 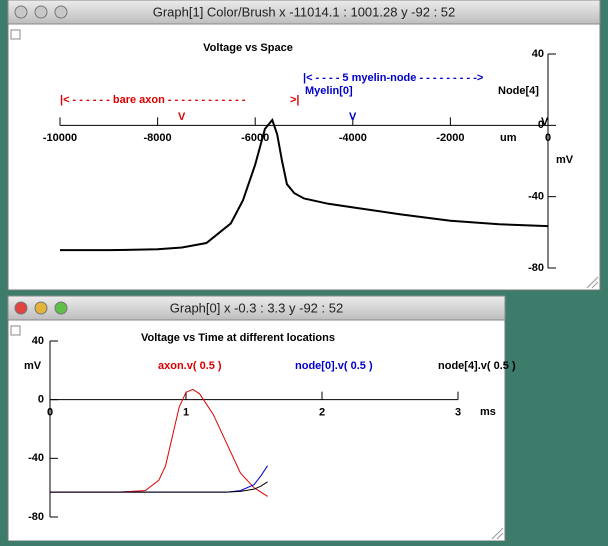 What do you see at coordinates (295, 100) in the screenshot?
I see `annotation: >|` at bounding box center [295, 100].